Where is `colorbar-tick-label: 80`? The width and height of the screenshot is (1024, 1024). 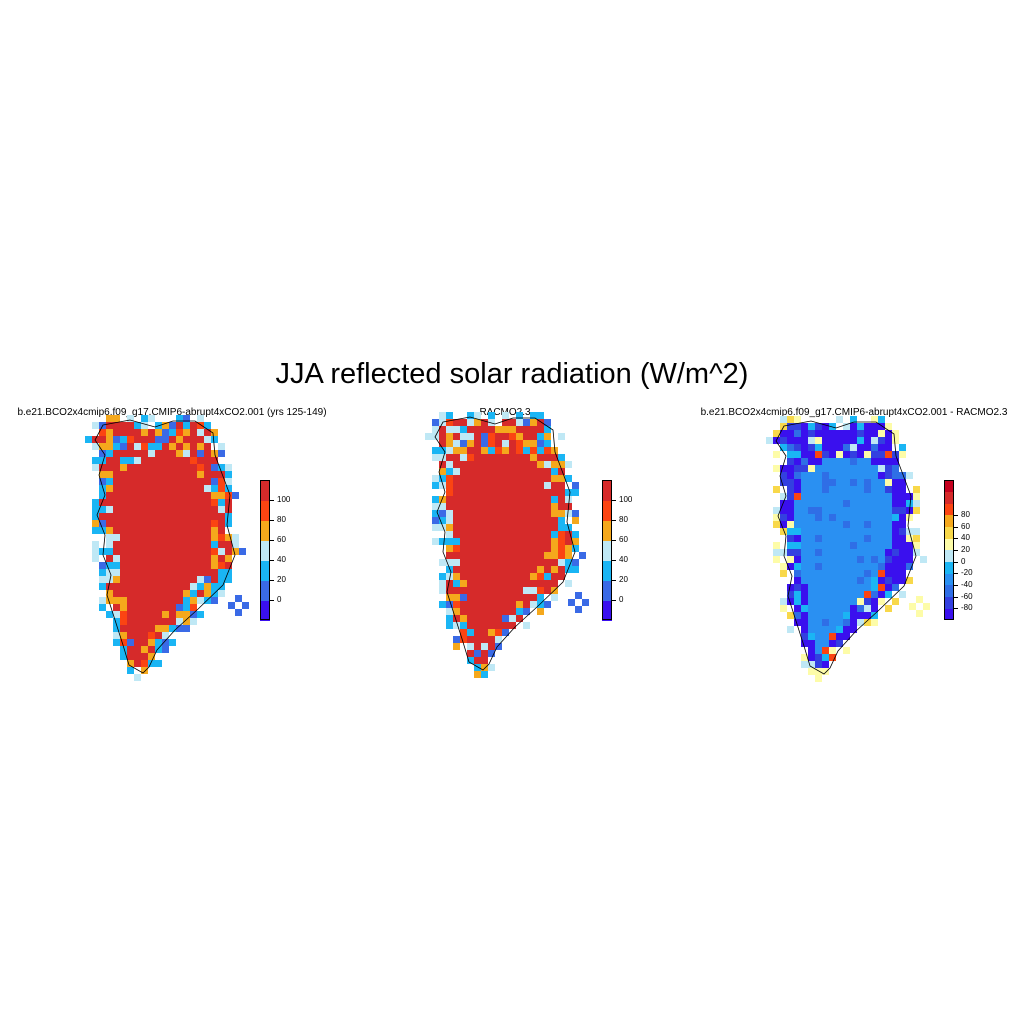
colorbar-tick-label: 80 is located at coordinates (281, 519).